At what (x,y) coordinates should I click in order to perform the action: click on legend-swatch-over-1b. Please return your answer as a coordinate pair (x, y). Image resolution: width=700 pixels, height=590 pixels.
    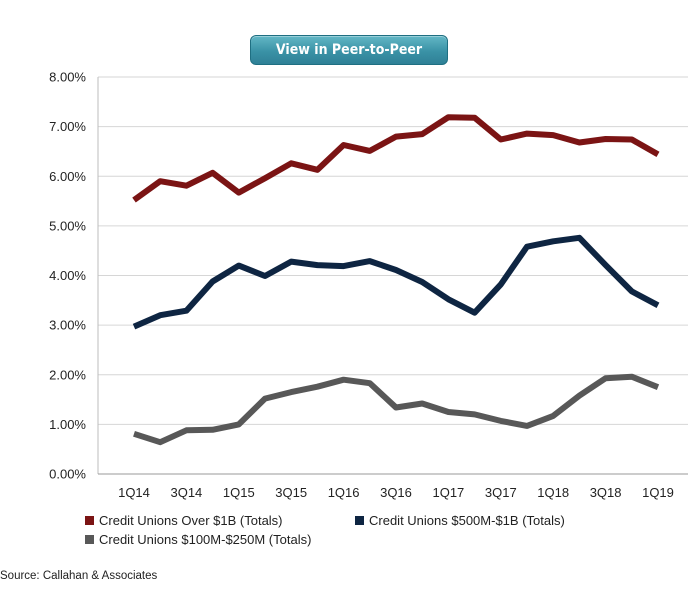
    Looking at the image, I should click on (89, 520).